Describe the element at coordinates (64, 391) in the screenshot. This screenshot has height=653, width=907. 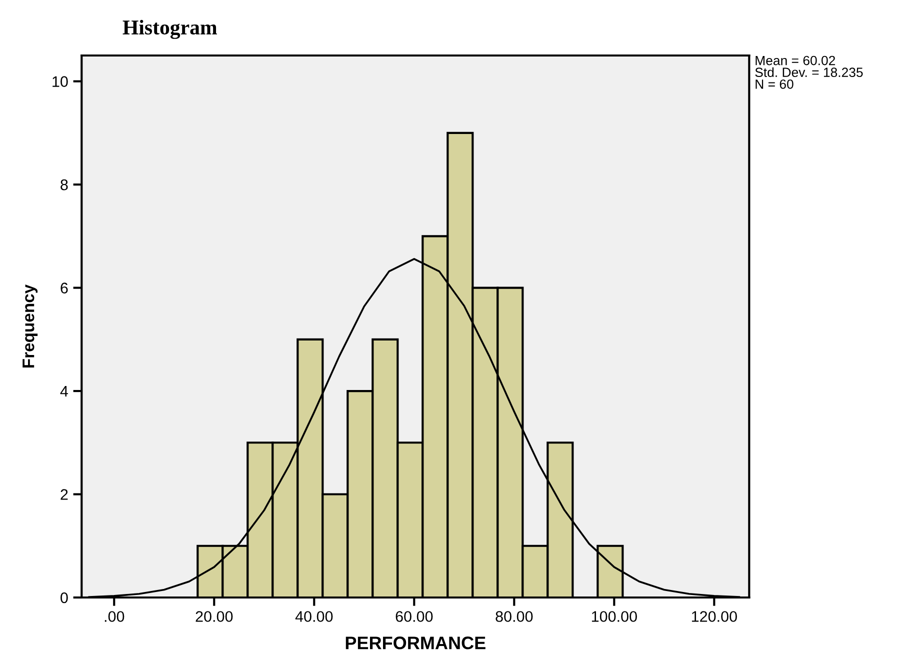
I see `y-tick-label: 4` at that location.